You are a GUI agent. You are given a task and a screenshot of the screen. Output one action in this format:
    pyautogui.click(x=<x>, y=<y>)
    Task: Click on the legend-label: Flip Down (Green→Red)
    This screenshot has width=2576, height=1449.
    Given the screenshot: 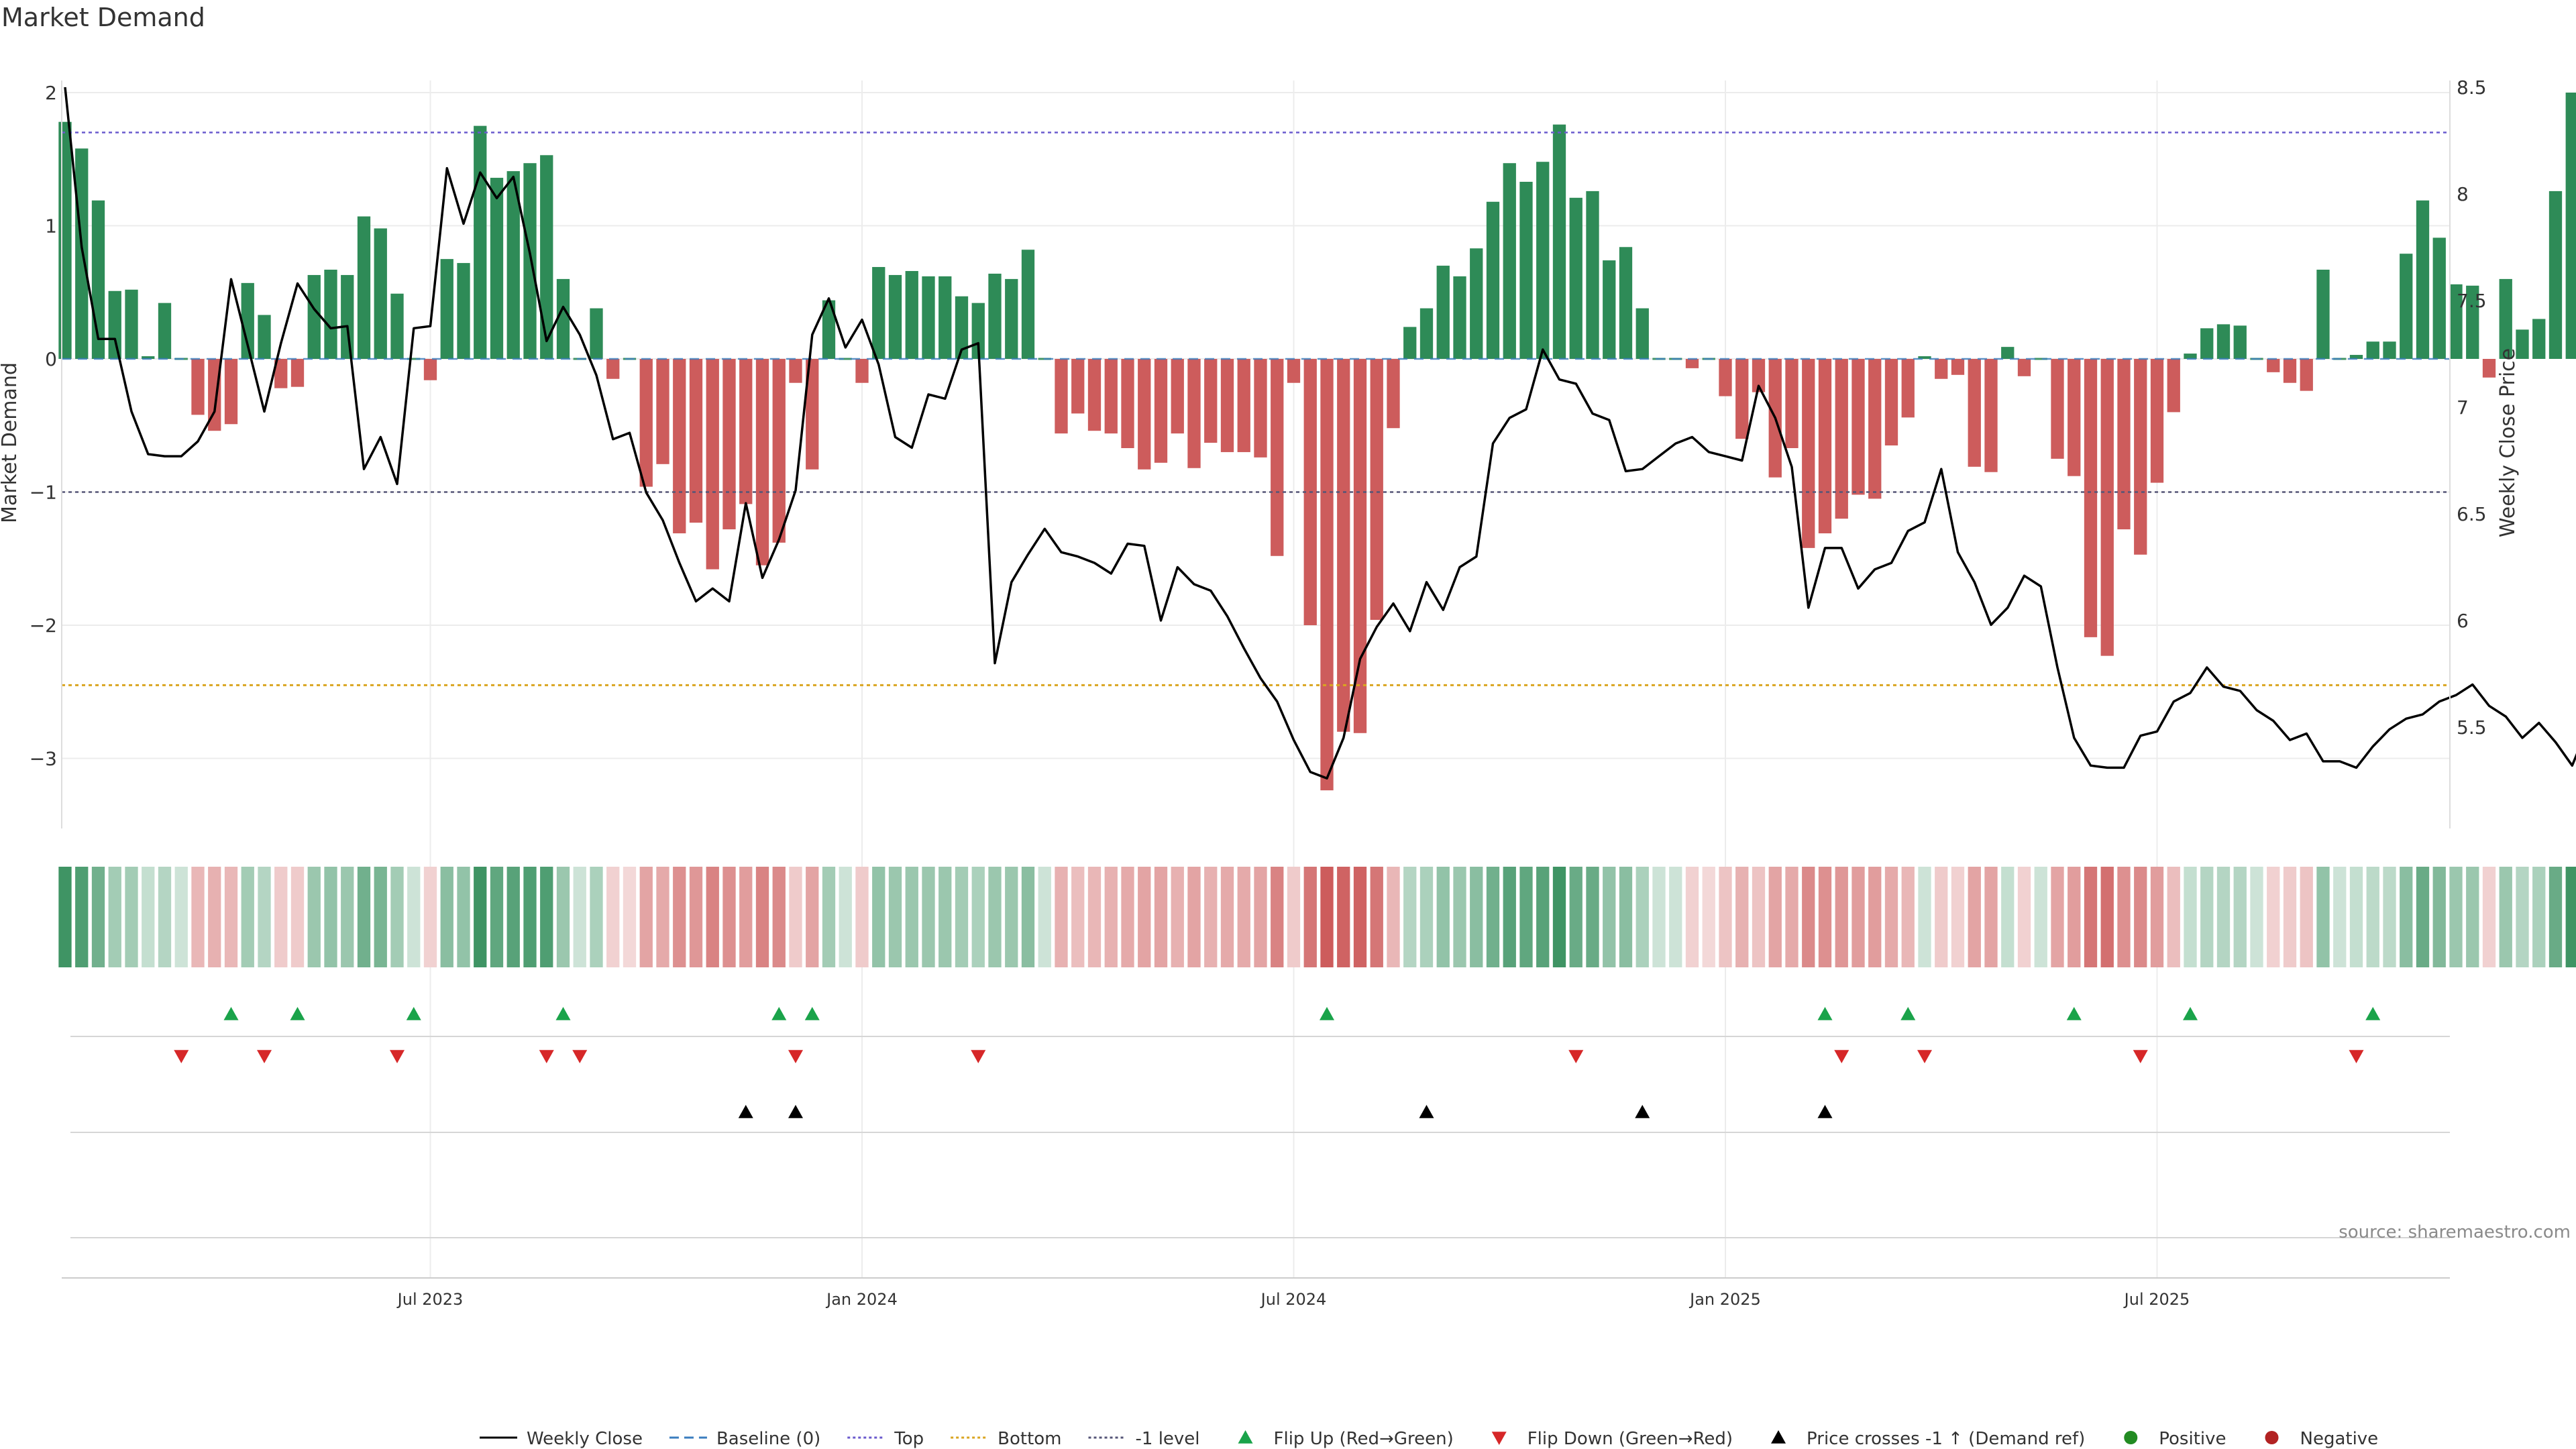 What is the action you would take?
    pyautogui.click(x=1630, y=1439)
    